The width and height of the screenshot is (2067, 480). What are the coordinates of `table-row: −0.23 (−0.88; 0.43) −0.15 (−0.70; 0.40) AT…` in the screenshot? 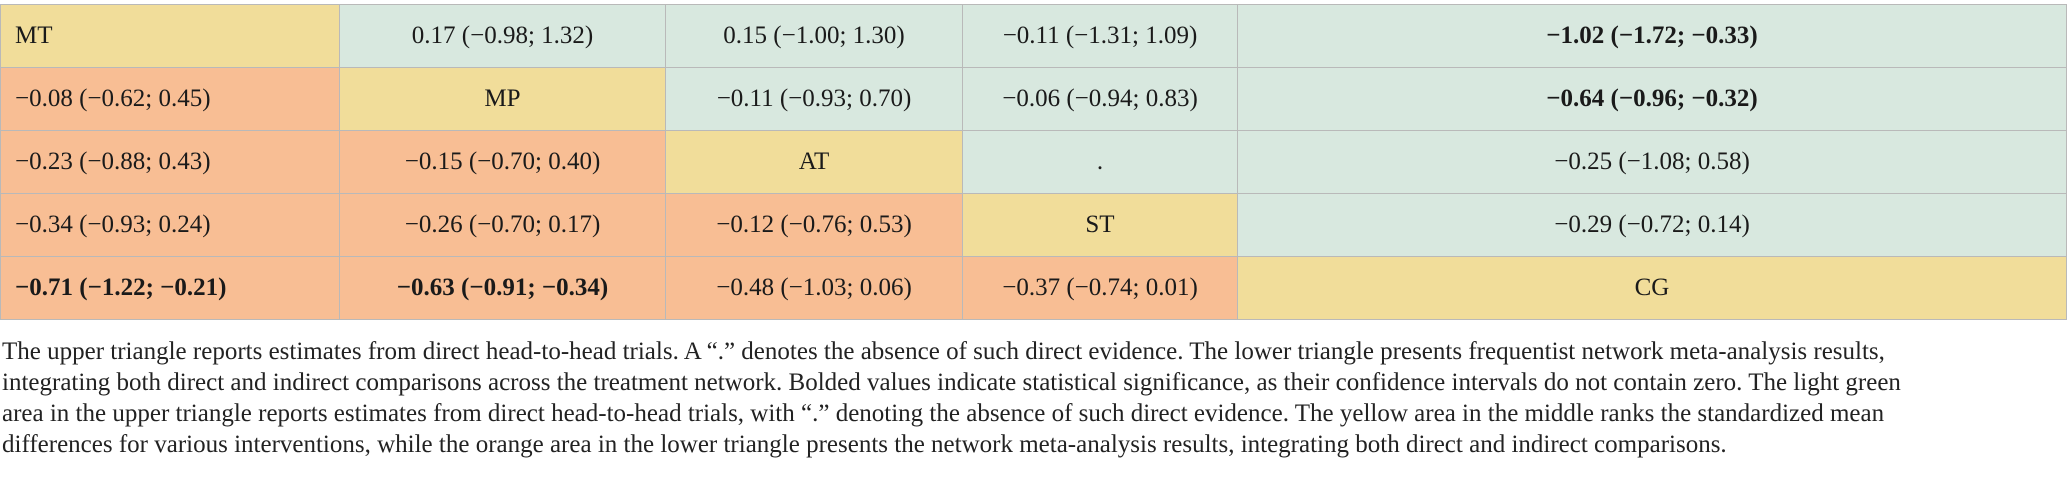 It's located at (1033, 162).